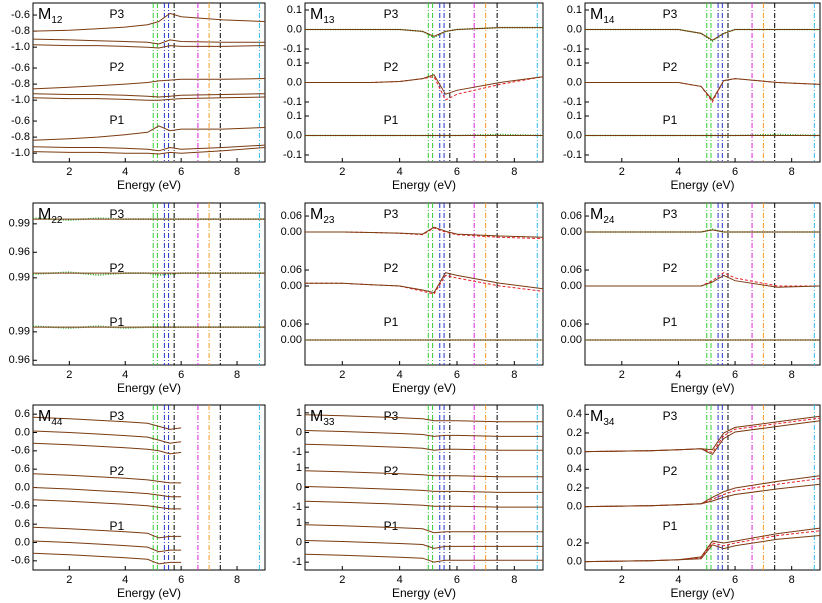 The image size is (822, 603). Describe the element at coordinates (329, 220) in the screenshot. I see `panel-title-sub: 23` at that location.